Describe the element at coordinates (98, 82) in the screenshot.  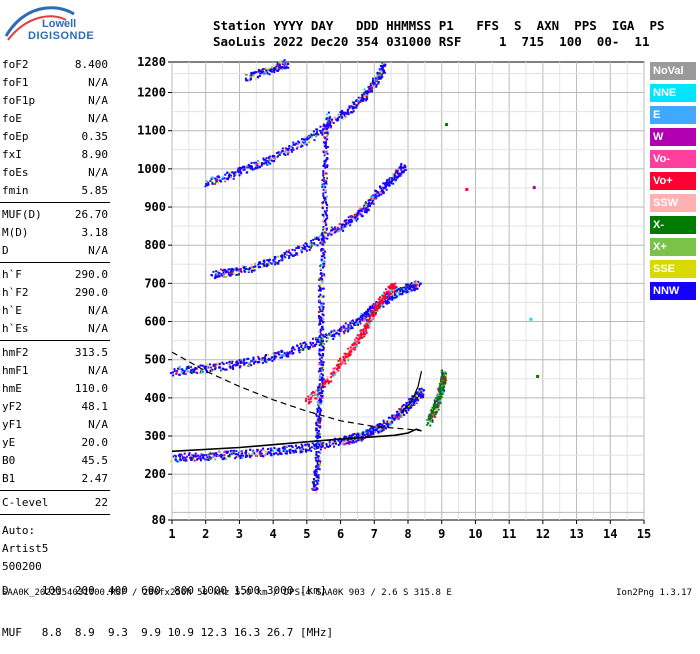
I see `param-value: N/A` at that location.